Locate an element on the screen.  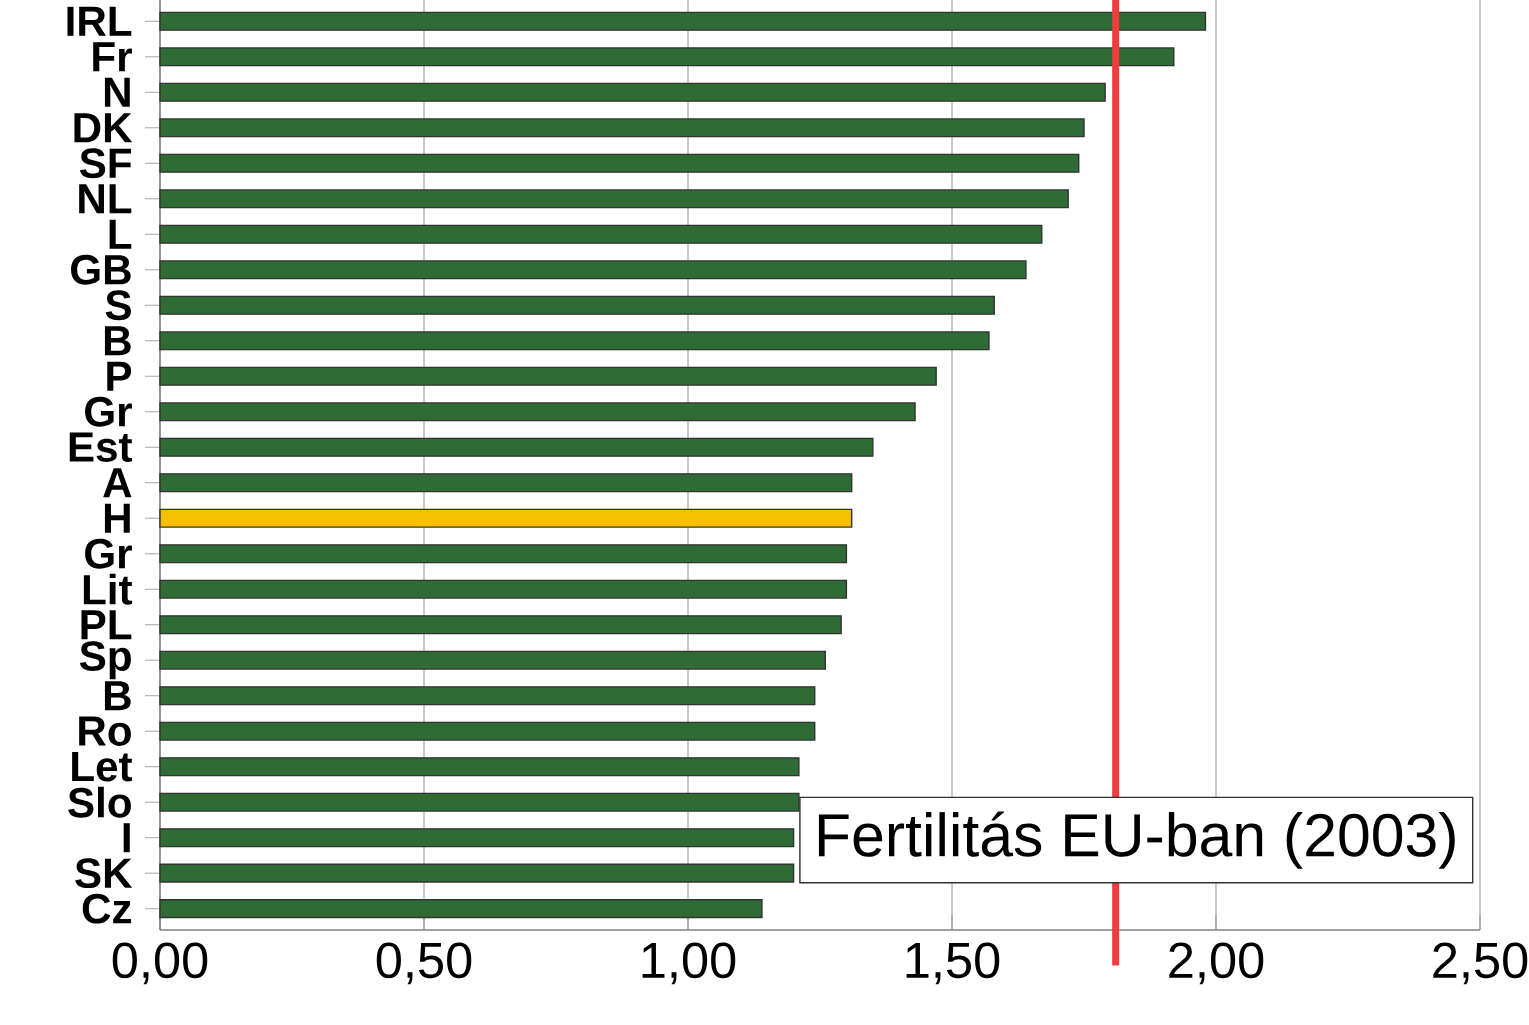
x-tick-label: 2,00 is located at coordinates (1216, 963).